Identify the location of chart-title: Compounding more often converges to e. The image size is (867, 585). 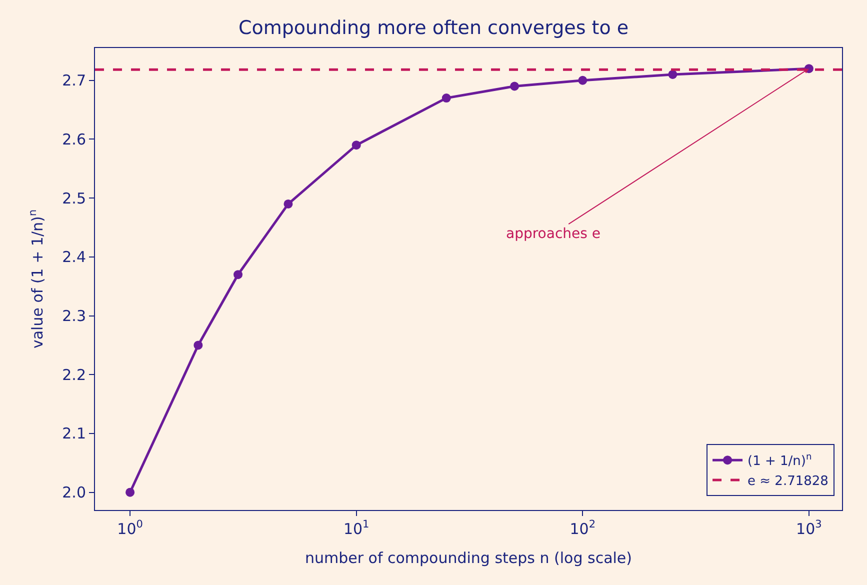
(433, 27).